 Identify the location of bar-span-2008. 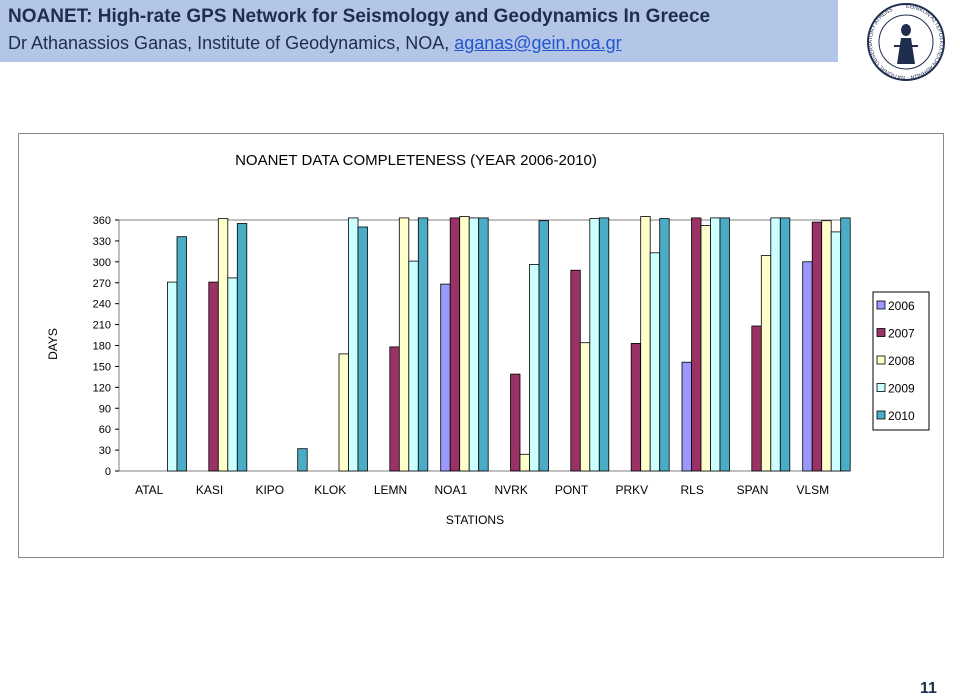
(766, 363).